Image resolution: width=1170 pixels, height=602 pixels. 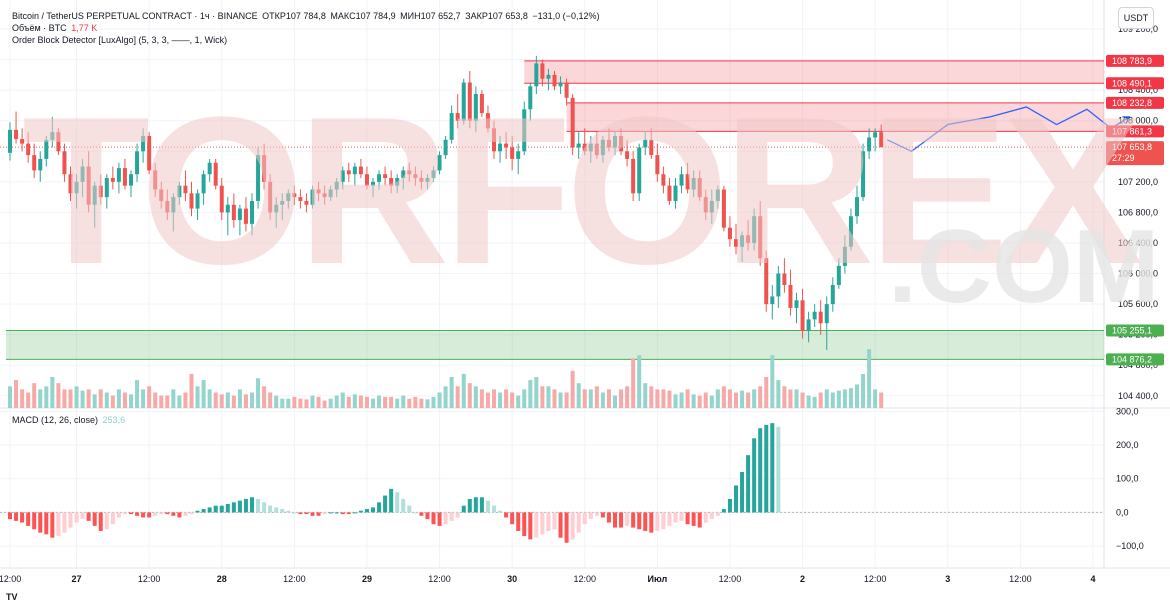 I want to click on time-tick-label: 4, so click(x=1092, y=579).